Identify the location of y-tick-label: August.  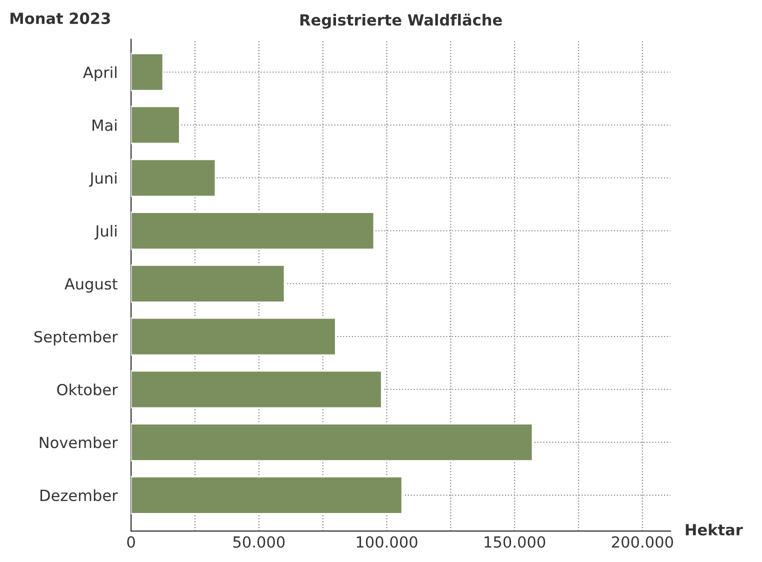
(91, 285).